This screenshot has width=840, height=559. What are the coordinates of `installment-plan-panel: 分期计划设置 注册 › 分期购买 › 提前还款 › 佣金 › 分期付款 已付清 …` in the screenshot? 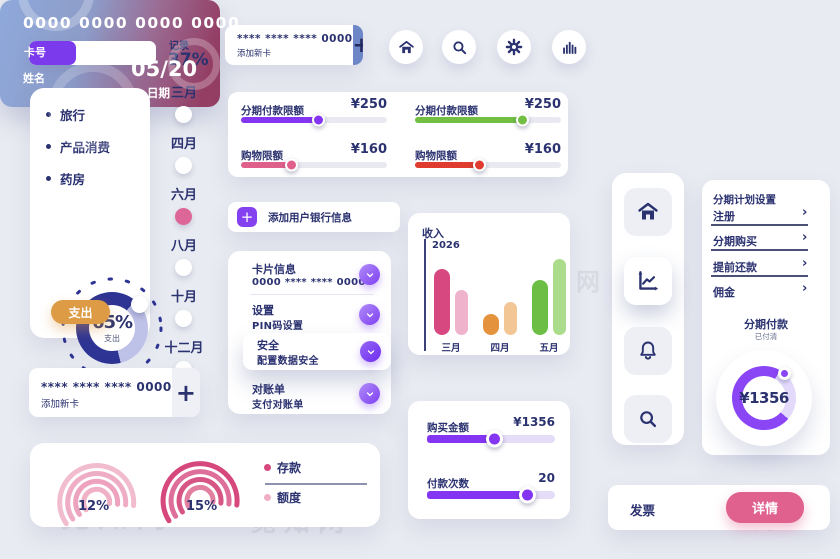 It's located at (766, 317).